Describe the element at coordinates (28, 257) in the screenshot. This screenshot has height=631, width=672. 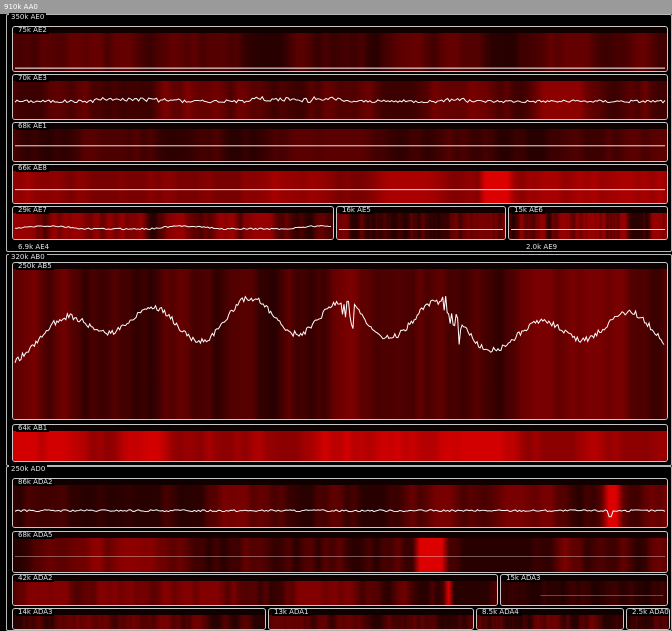
I see `group-ab0-label: 320k AB0` at that location.